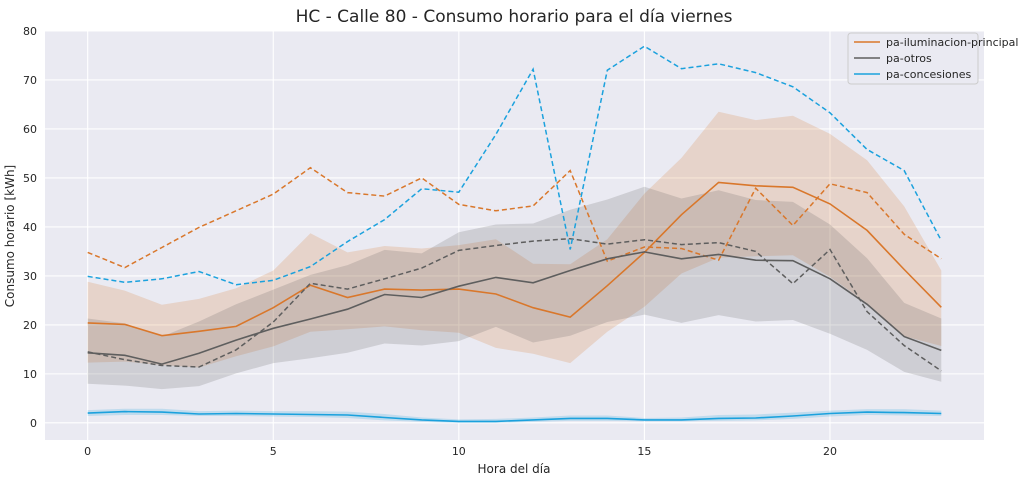 The image size is (1019, 483). I want to click on y-tick-label: 40, so click(30, 227).